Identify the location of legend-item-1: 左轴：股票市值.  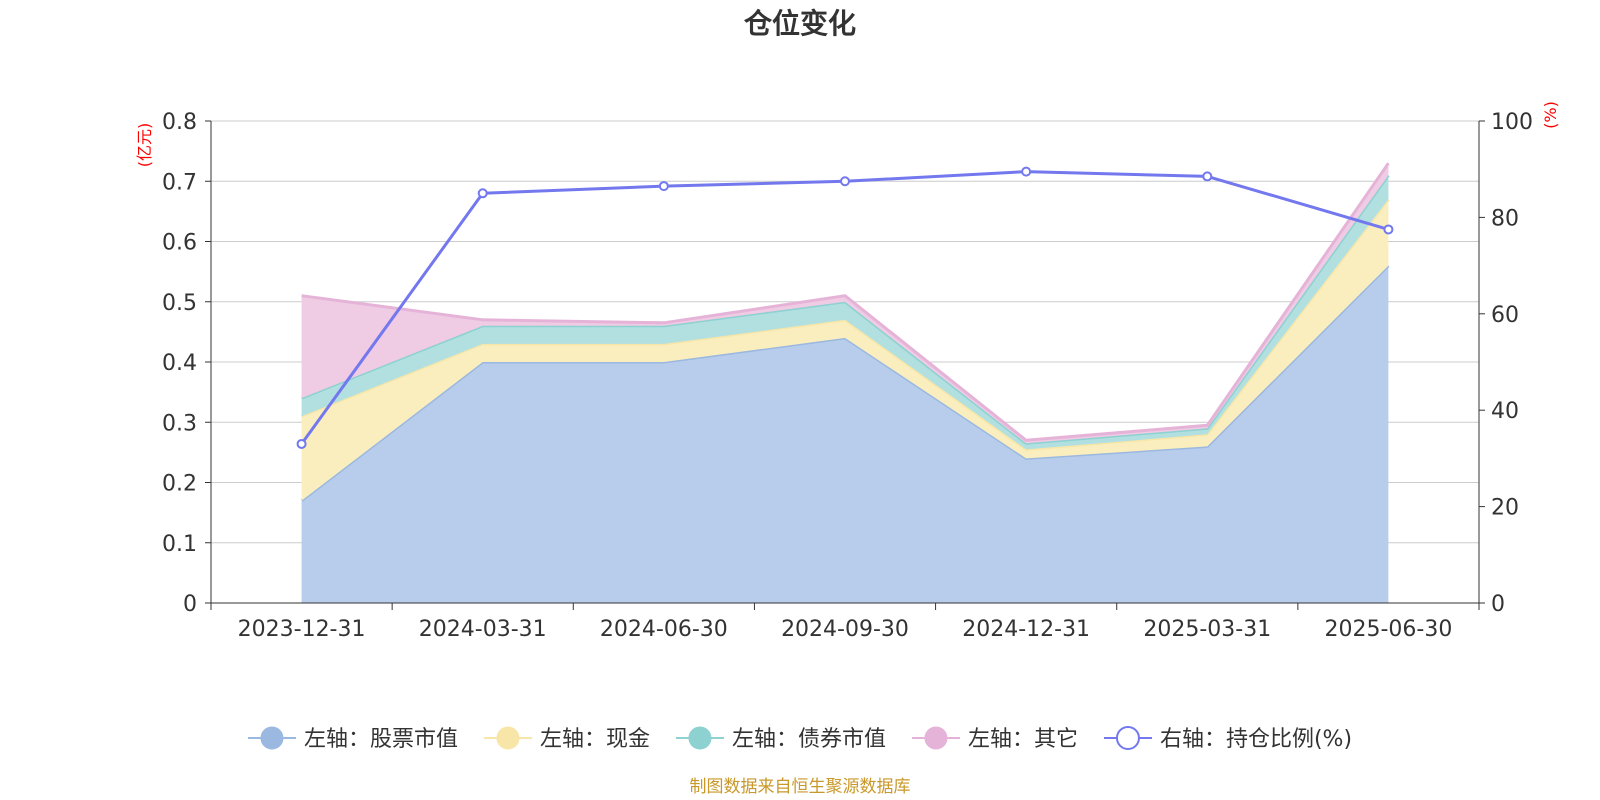
(352, 739).